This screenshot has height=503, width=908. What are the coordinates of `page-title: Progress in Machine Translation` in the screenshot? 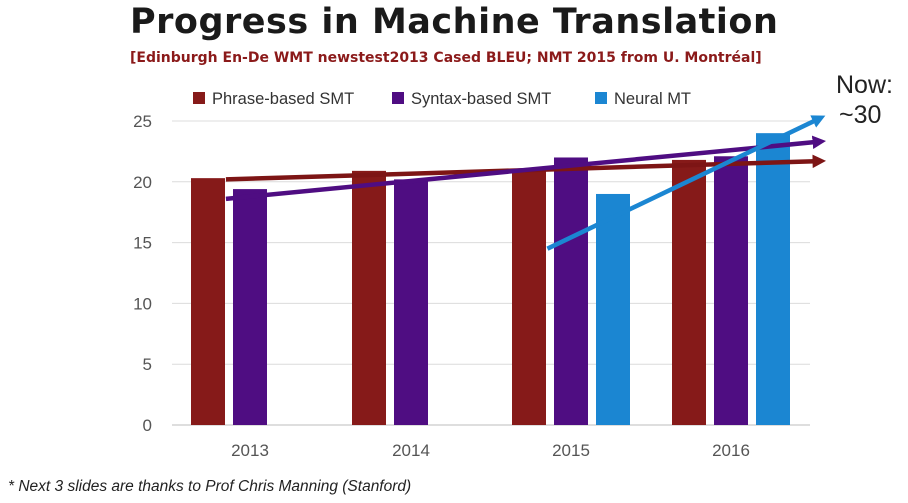 It's located at (454, 22).